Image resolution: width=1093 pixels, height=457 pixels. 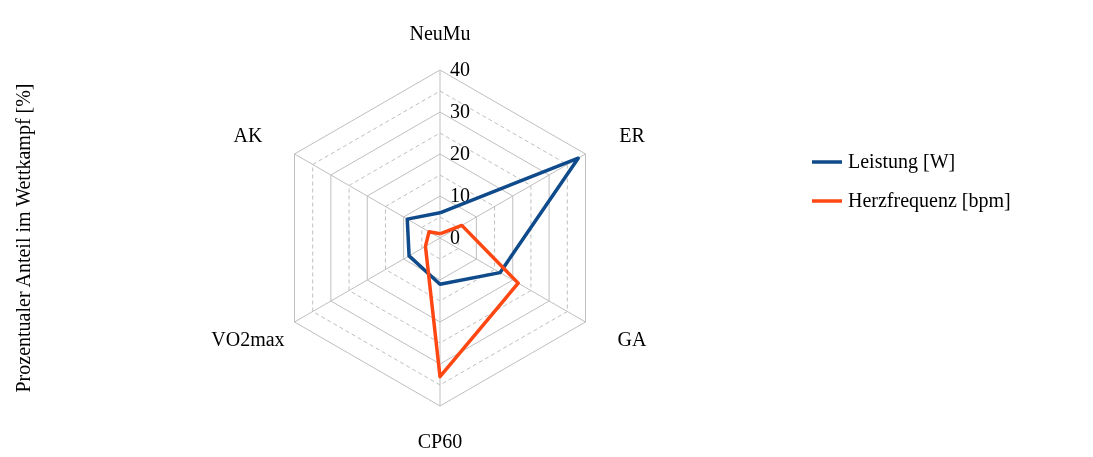 What do you see at coordinates (460, 195) in the screenshot?
I see `y-tick-label: 10` at bounding box center [460, 195].